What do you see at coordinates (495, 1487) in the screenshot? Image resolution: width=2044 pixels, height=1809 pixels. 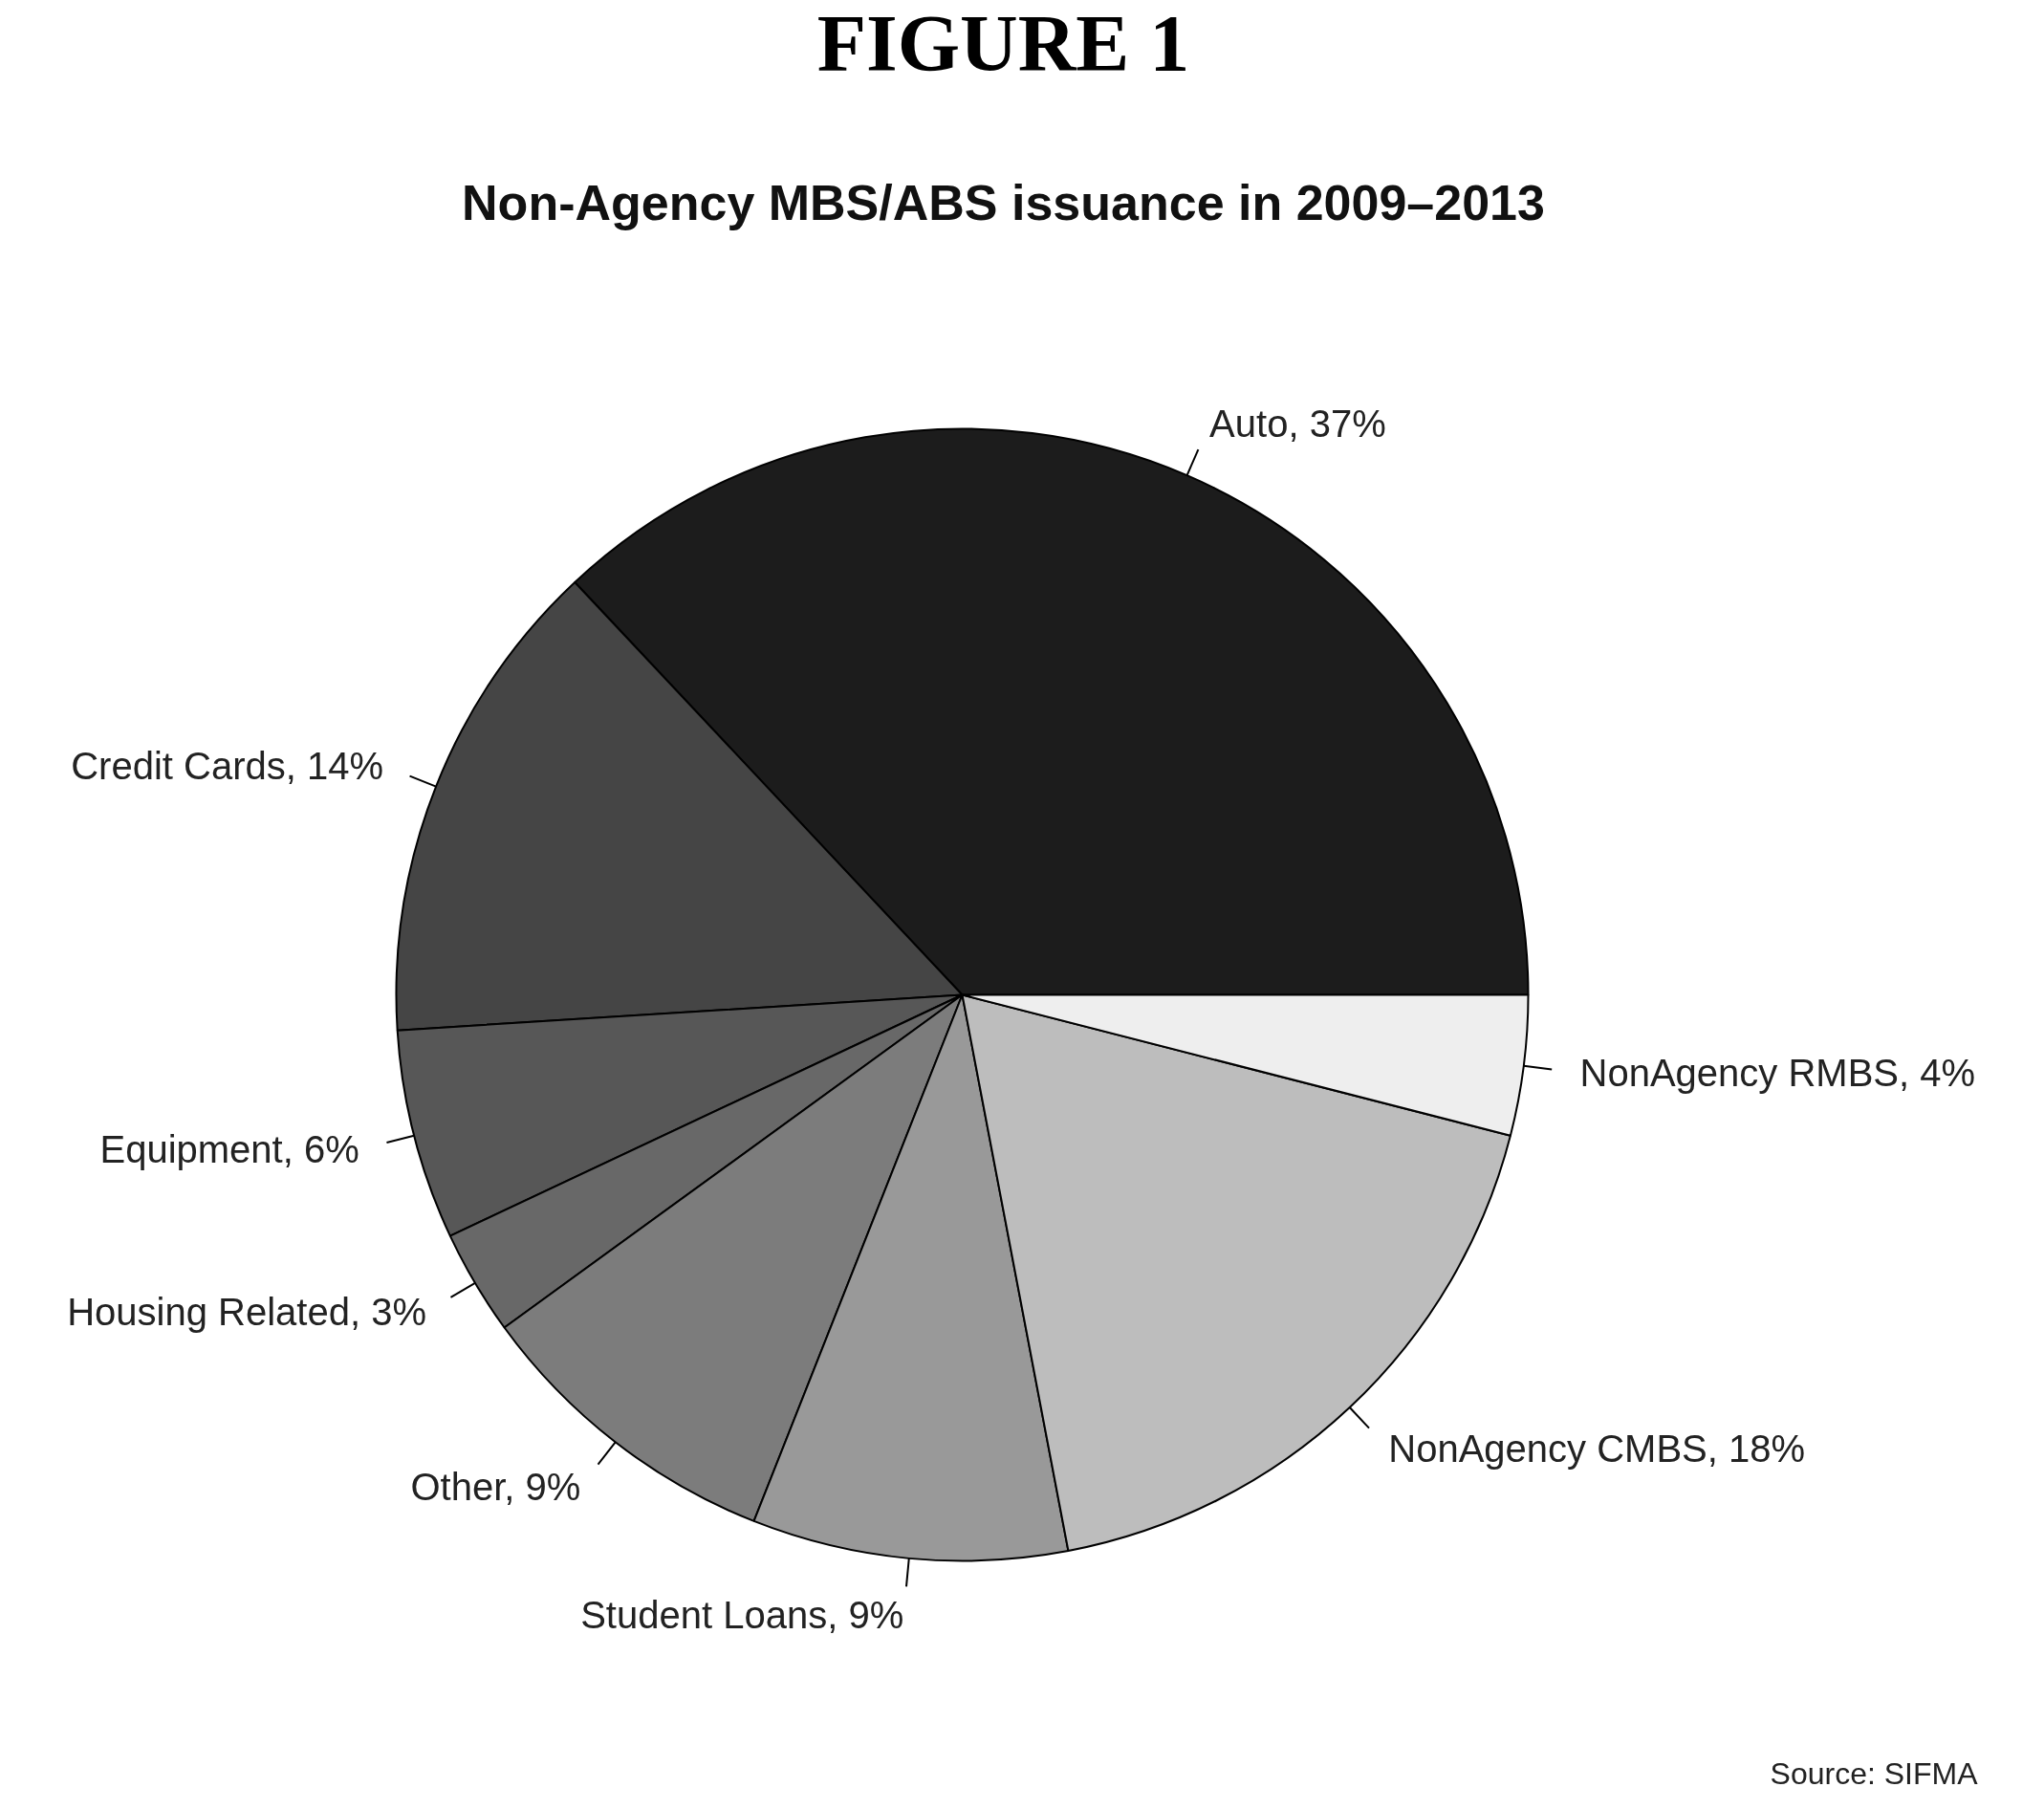 I see `slice-label: Other, 9%` at bounding box center [495, 1487].